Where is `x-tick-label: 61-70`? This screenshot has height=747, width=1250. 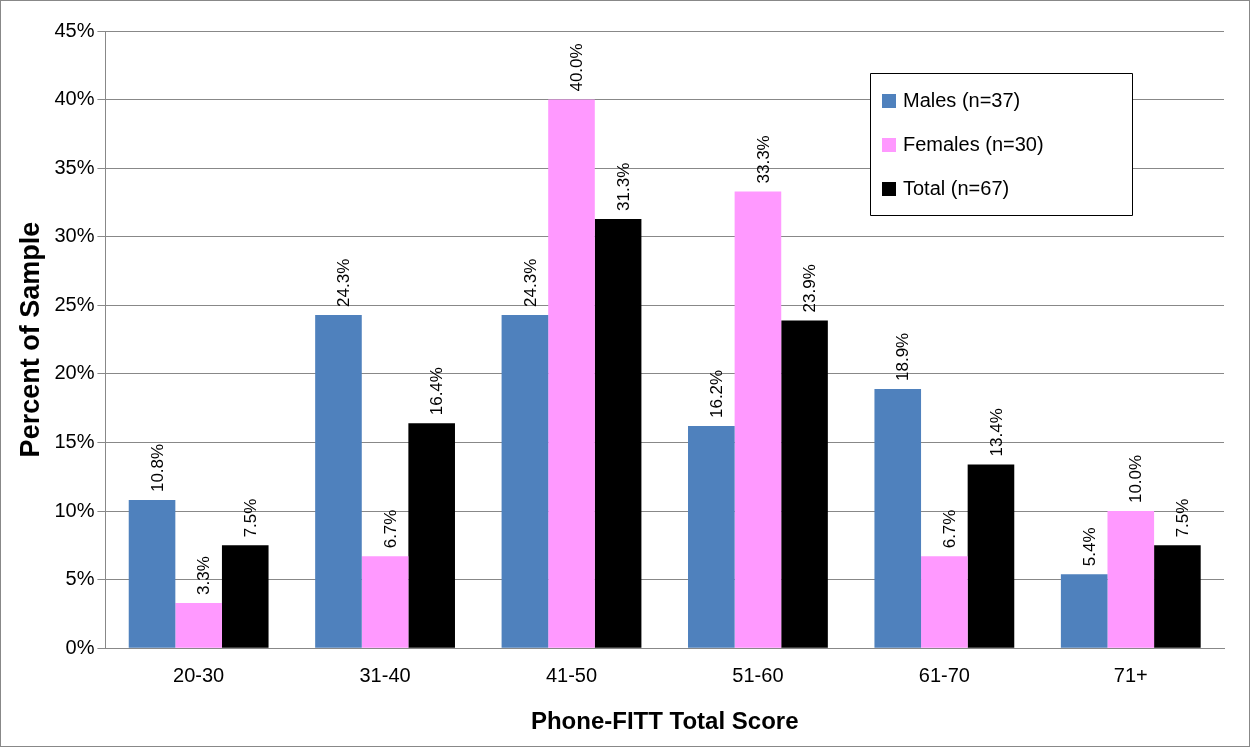
x-tick-label: 61-70 is located at coordinates (944, 674).